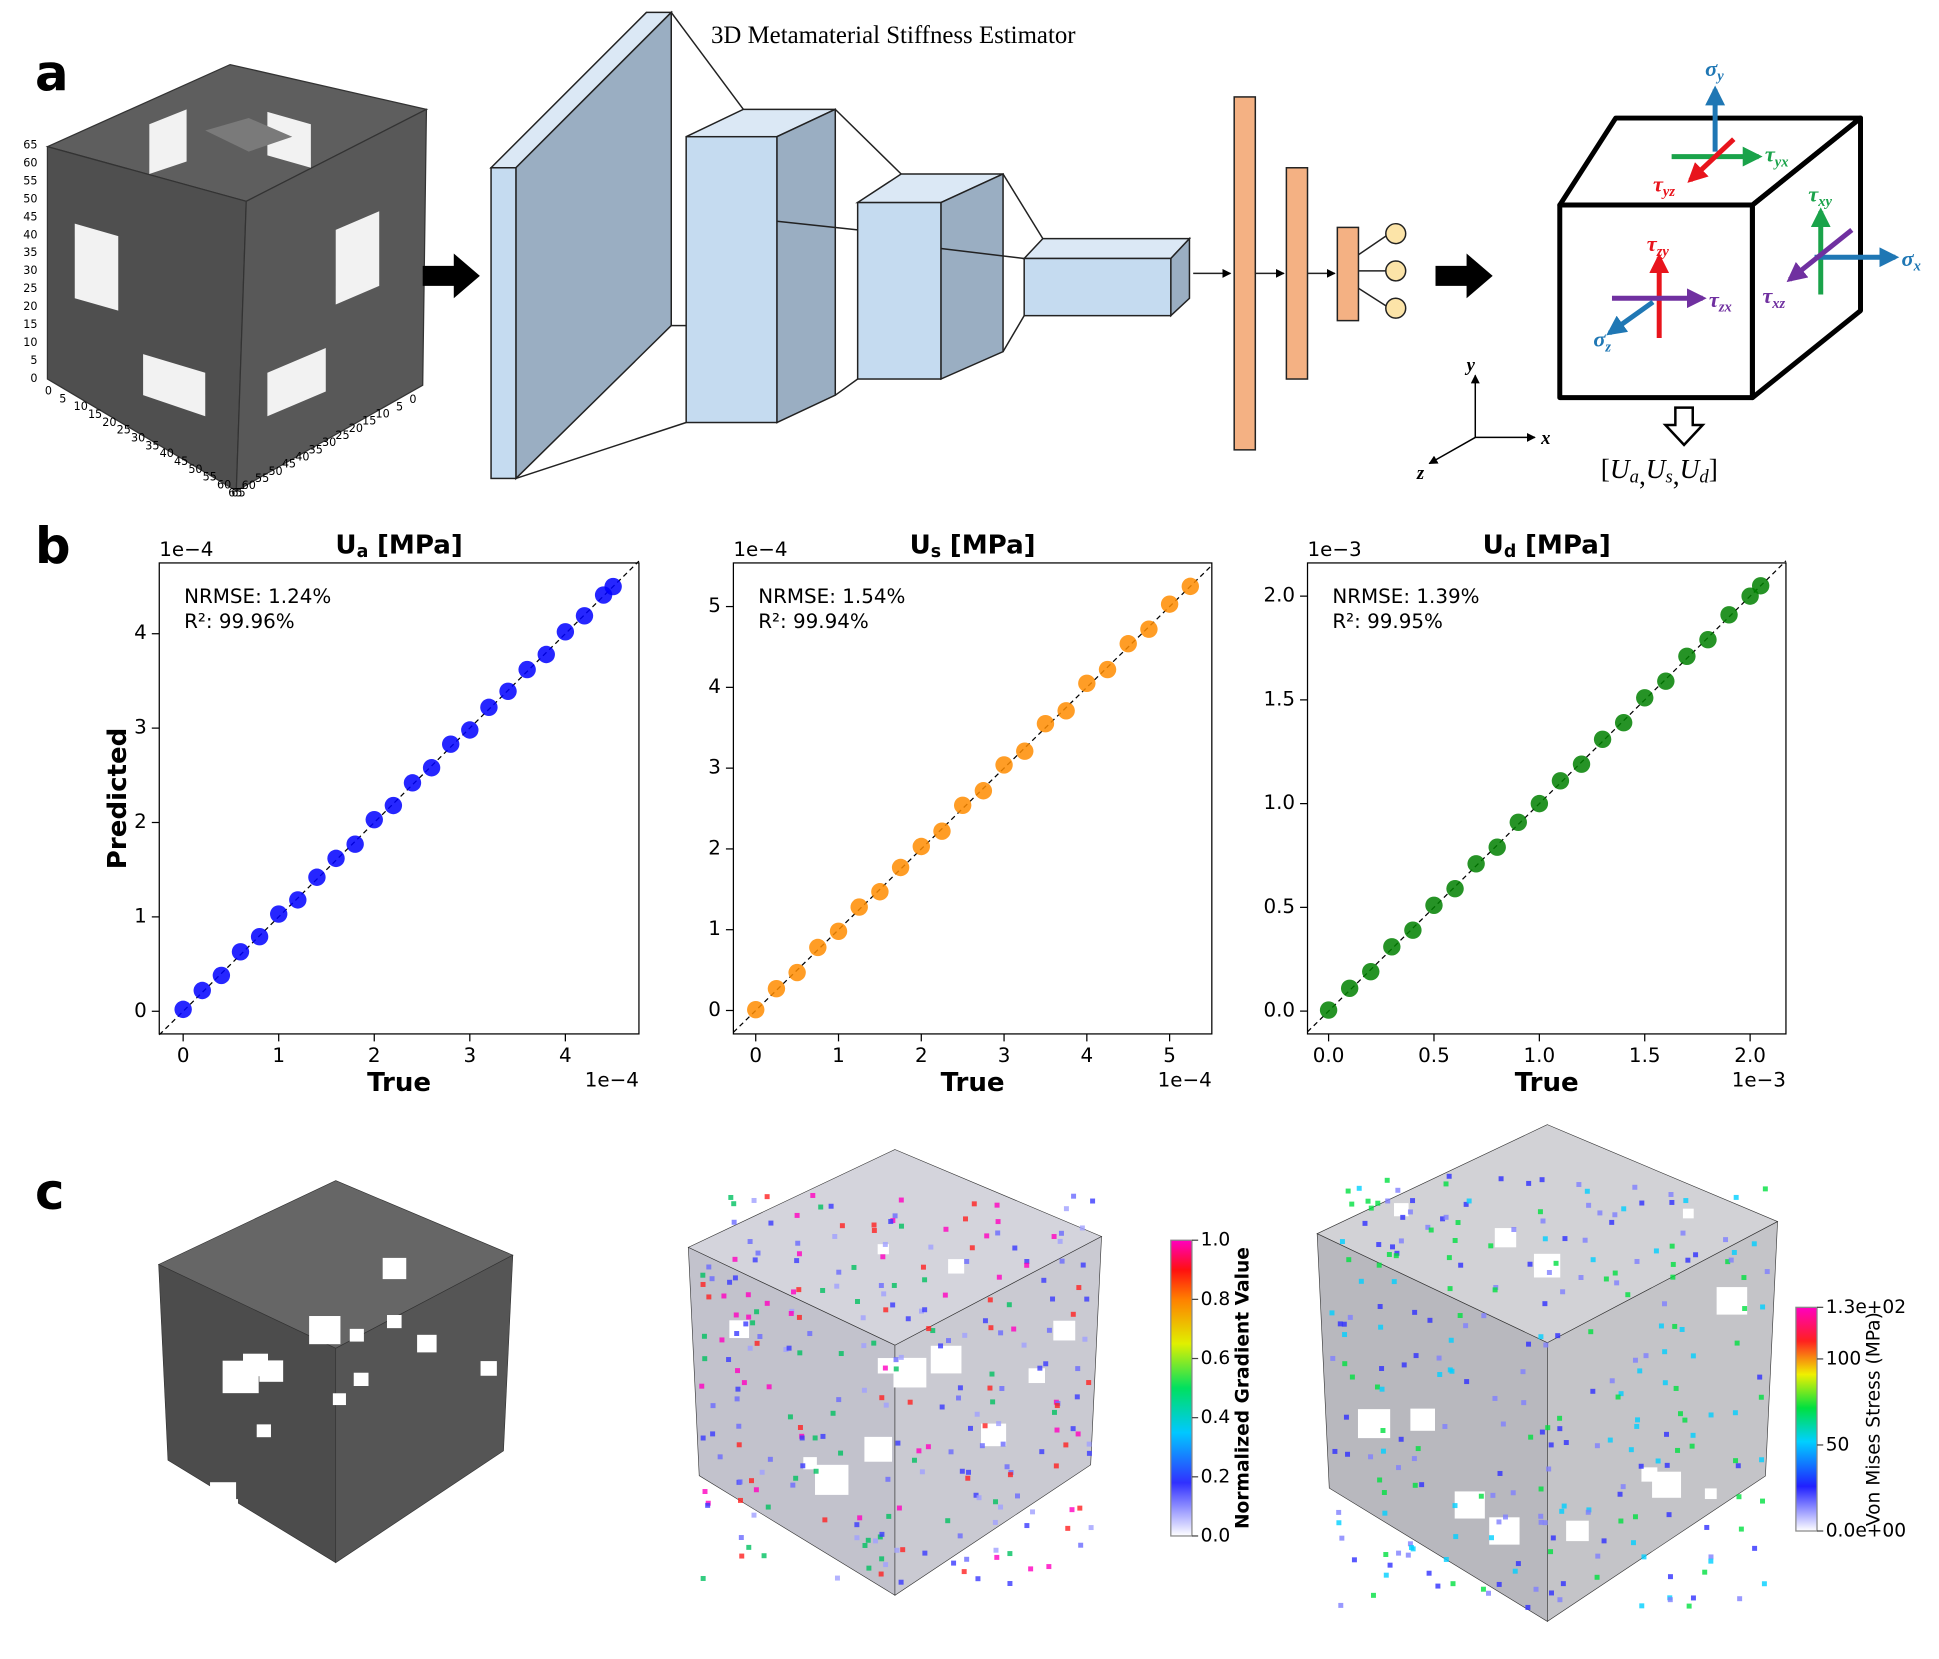 This screenshot has width=1939, height=1659. Describe the element at coordinates (30, 252) in the screenshot. I see `cube-tick-label: 35` at that location.